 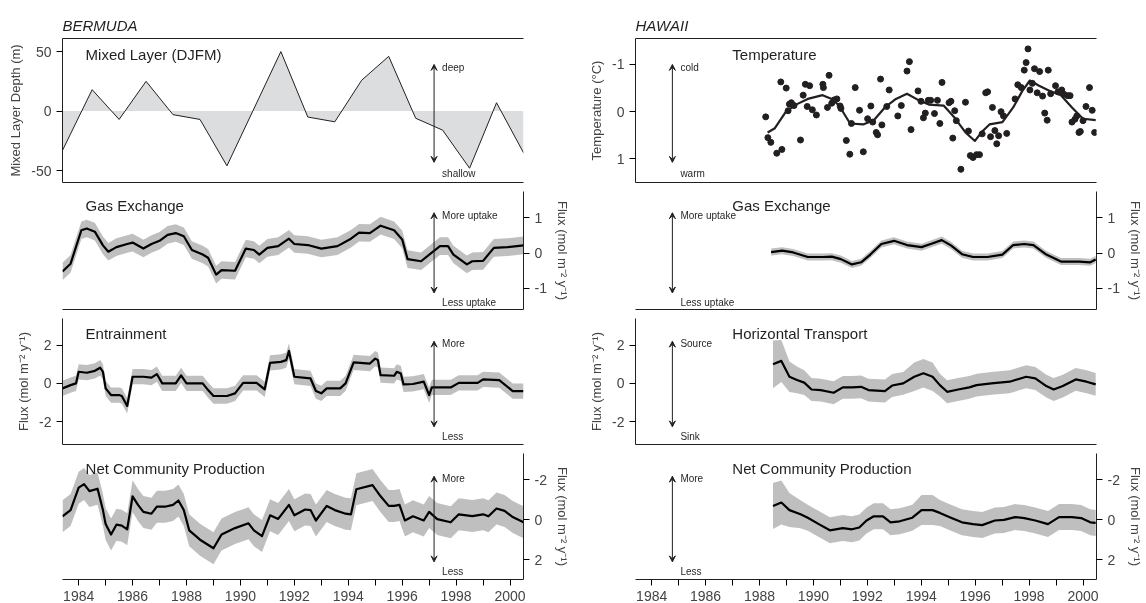 What do you see at coordinates (692, 174) in the screenshot?
I see `annotation: warm` at bounding box center [692, 174].